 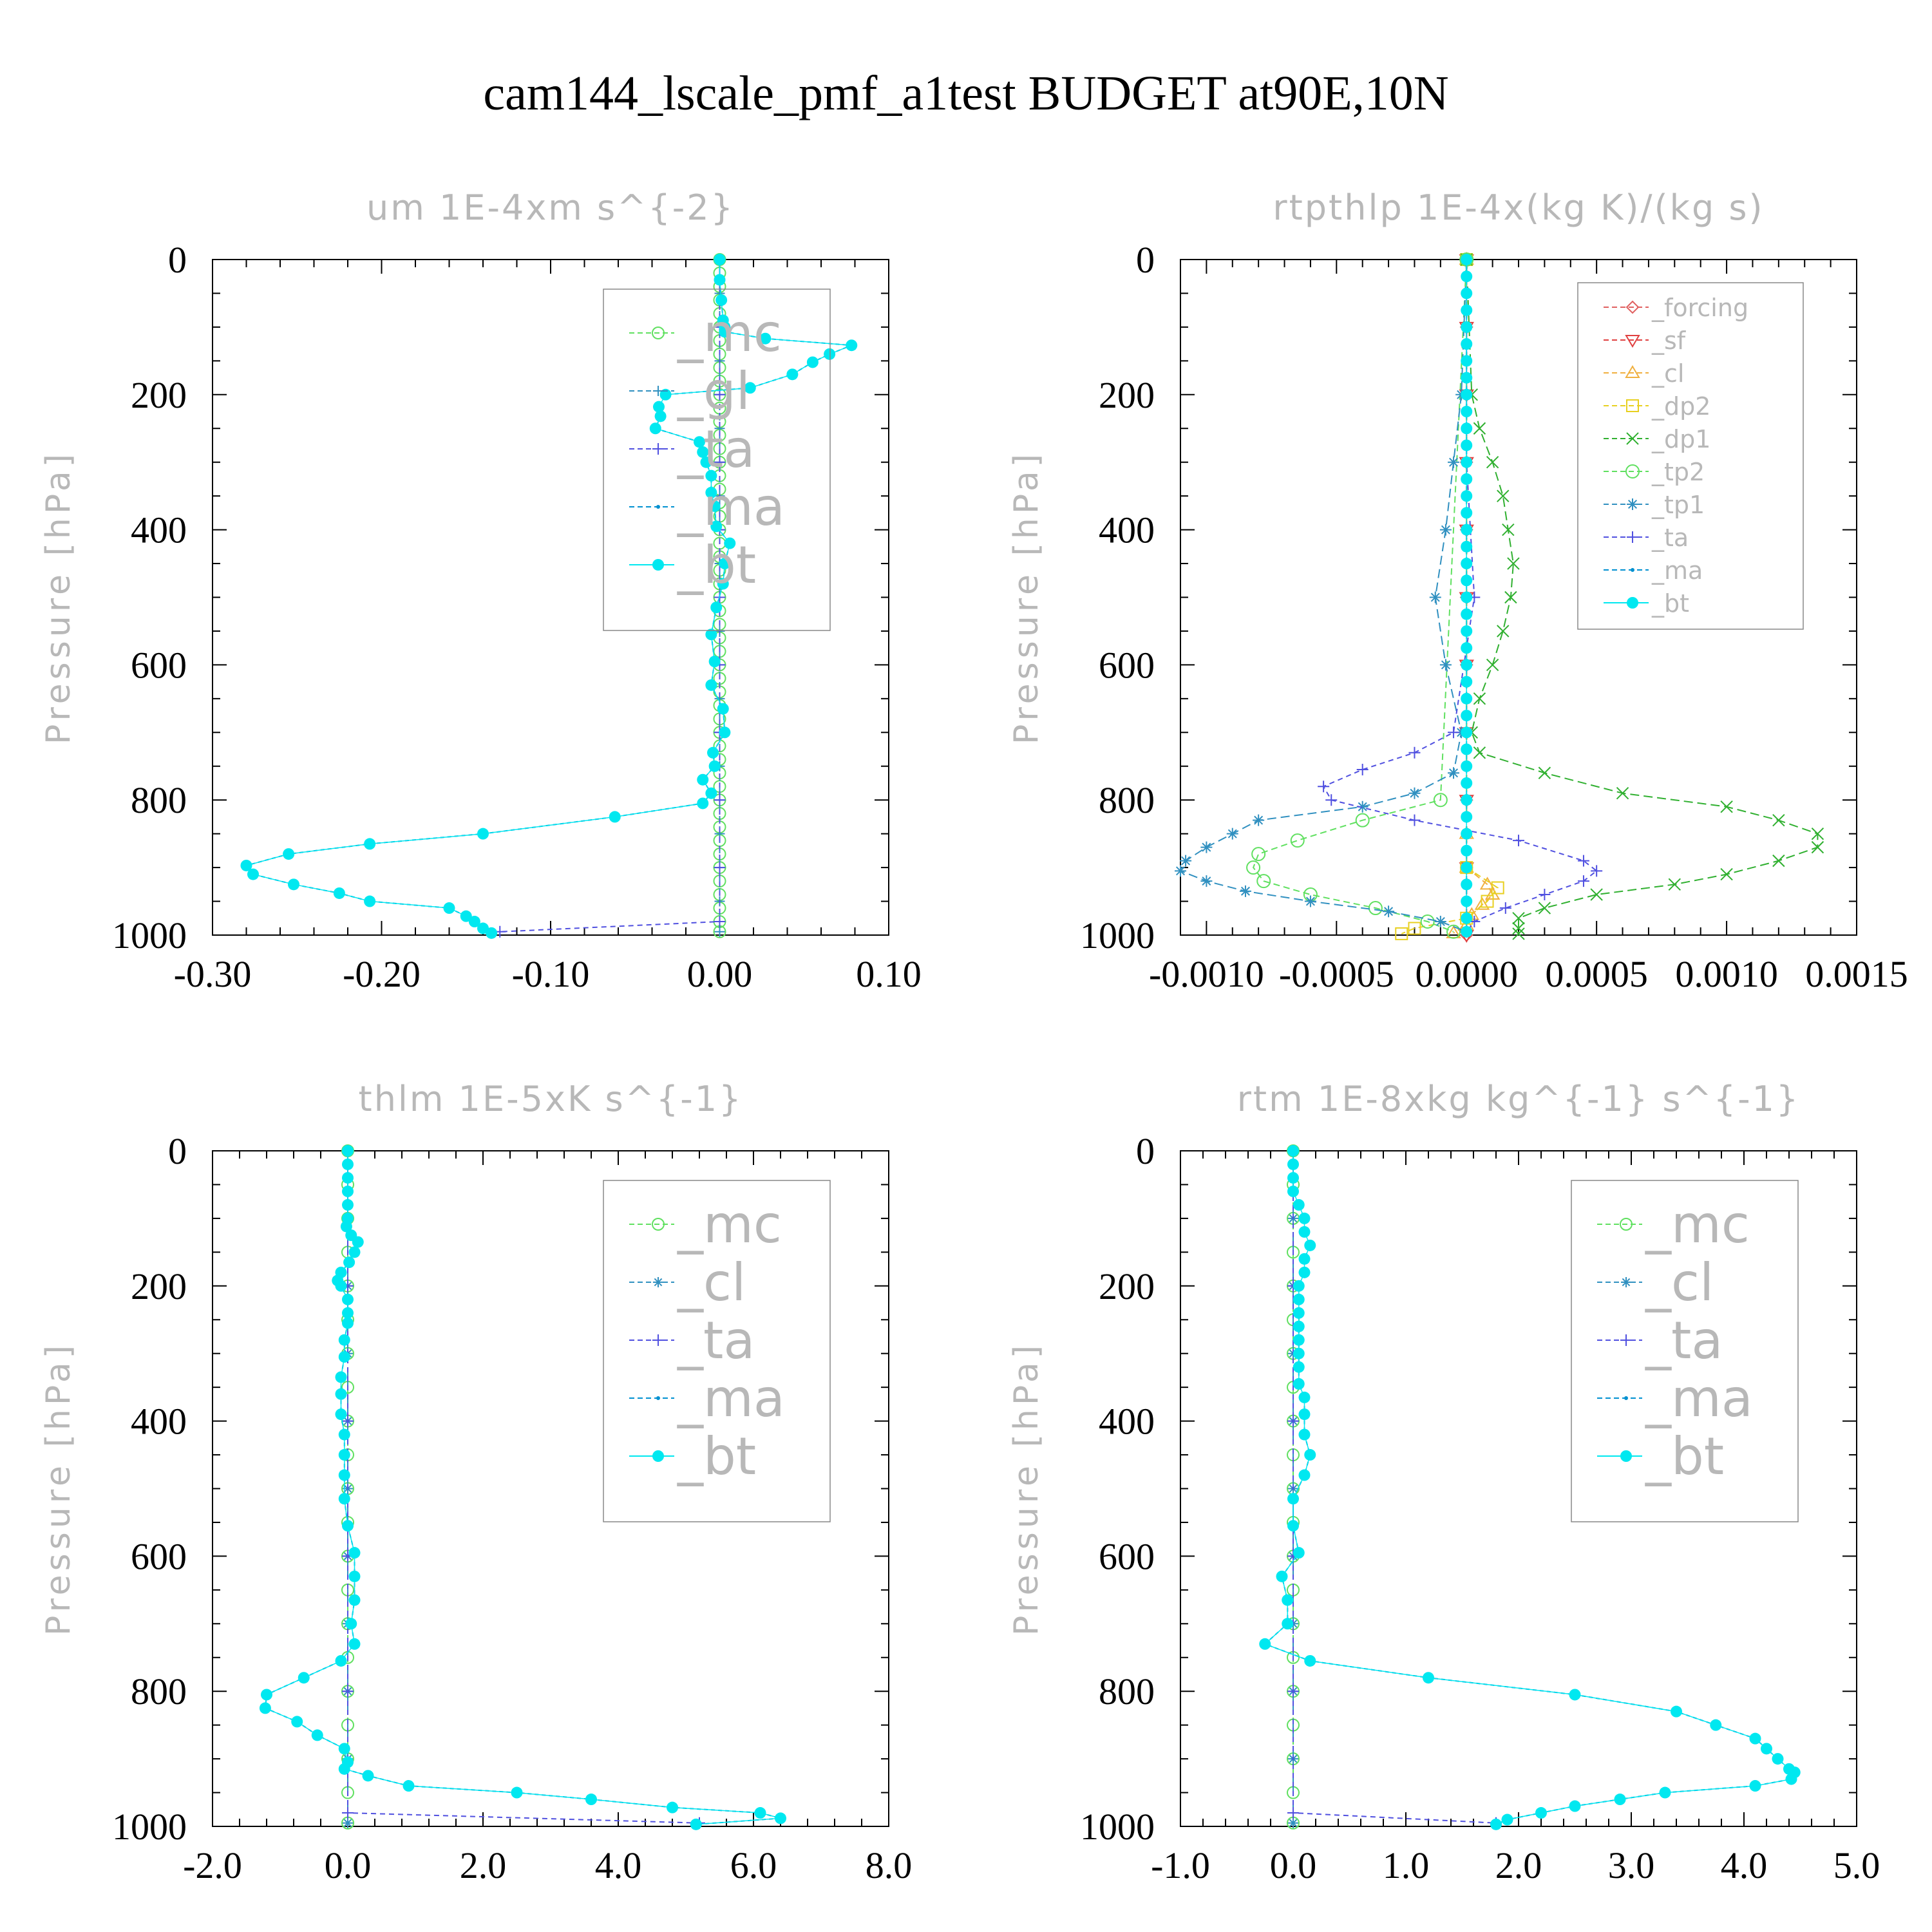 What do you see at coordinates (1670, 538) in the screenshot?
I see `legend-label: _ta` at bounding box center [1670, 538].